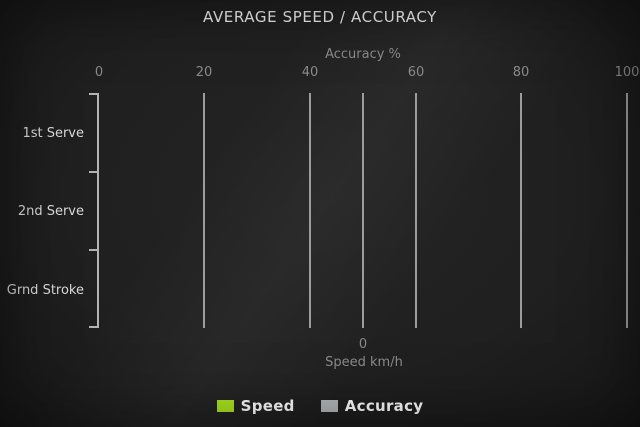  Describe the element at coordinates (310, 72) in the screenshot. I see `accuracy-tick-40: 40` at that location.